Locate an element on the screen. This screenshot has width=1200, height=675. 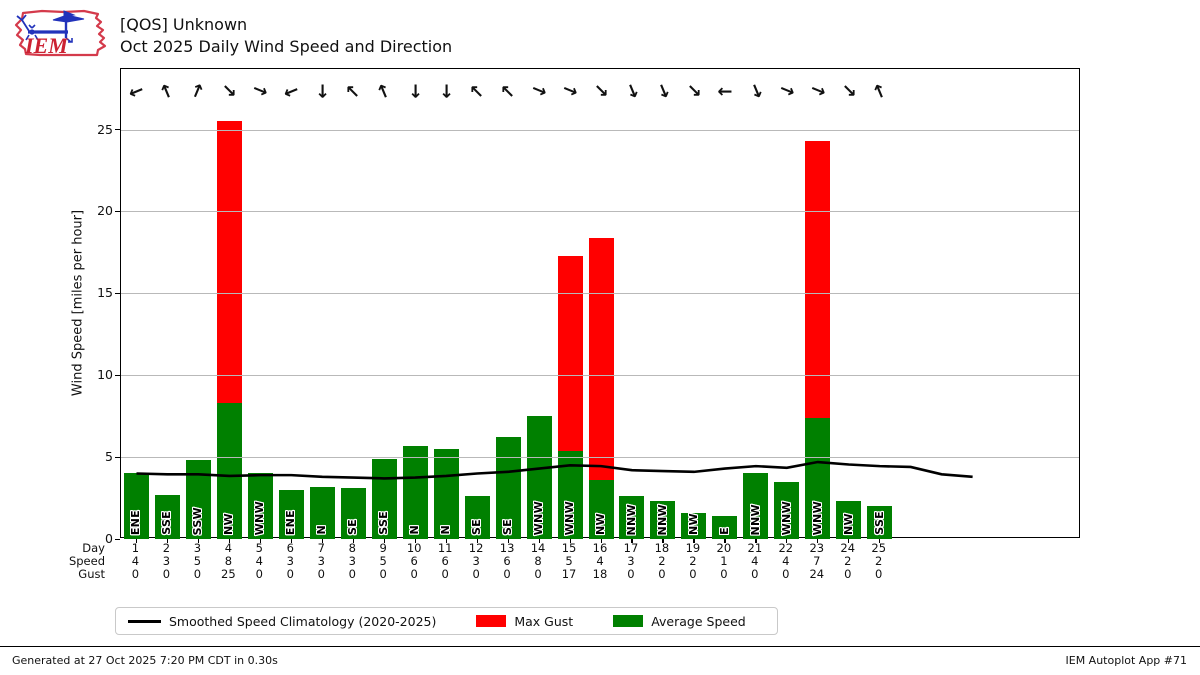
speed-value: 7 is located at coordinates (817, 561).